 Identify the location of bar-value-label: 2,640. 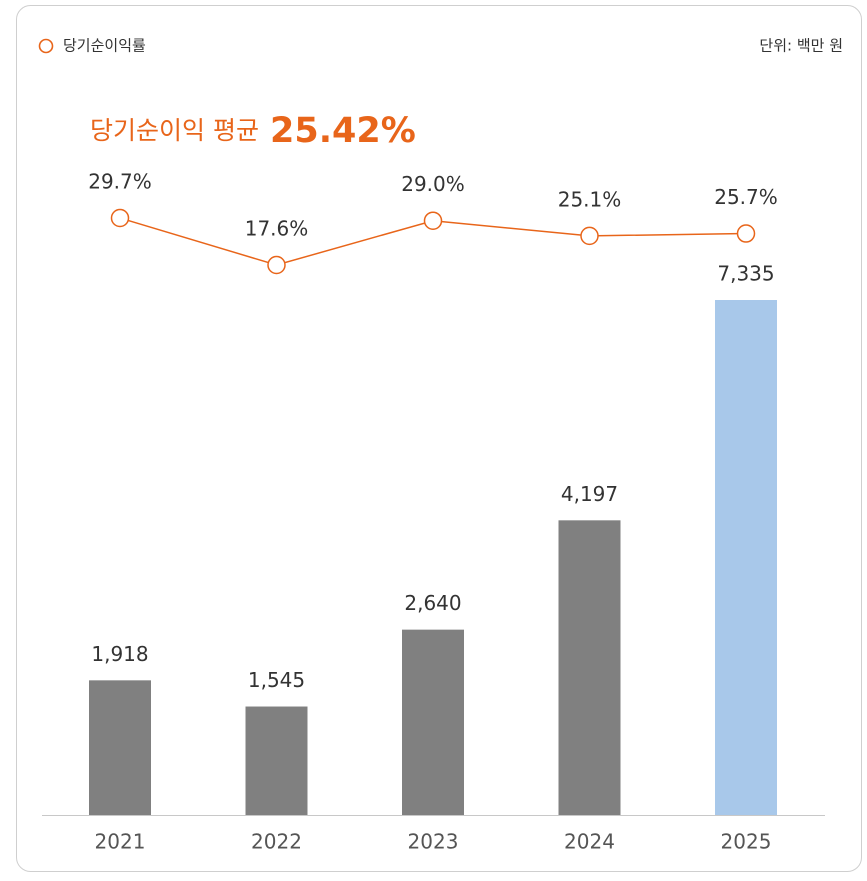
(432, 603).